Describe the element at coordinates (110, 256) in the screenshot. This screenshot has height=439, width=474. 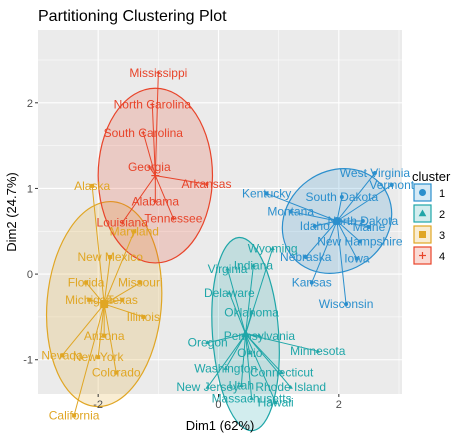
I see `point-new-mexico` at that location.